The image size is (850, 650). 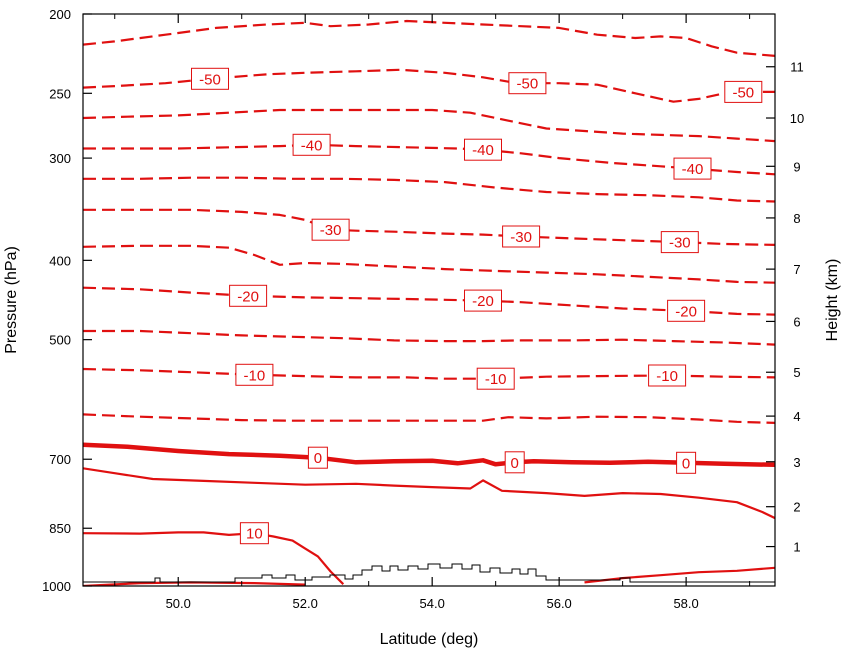 I want to click on height-tick-label-0: 1, so click(x=796, y=547).